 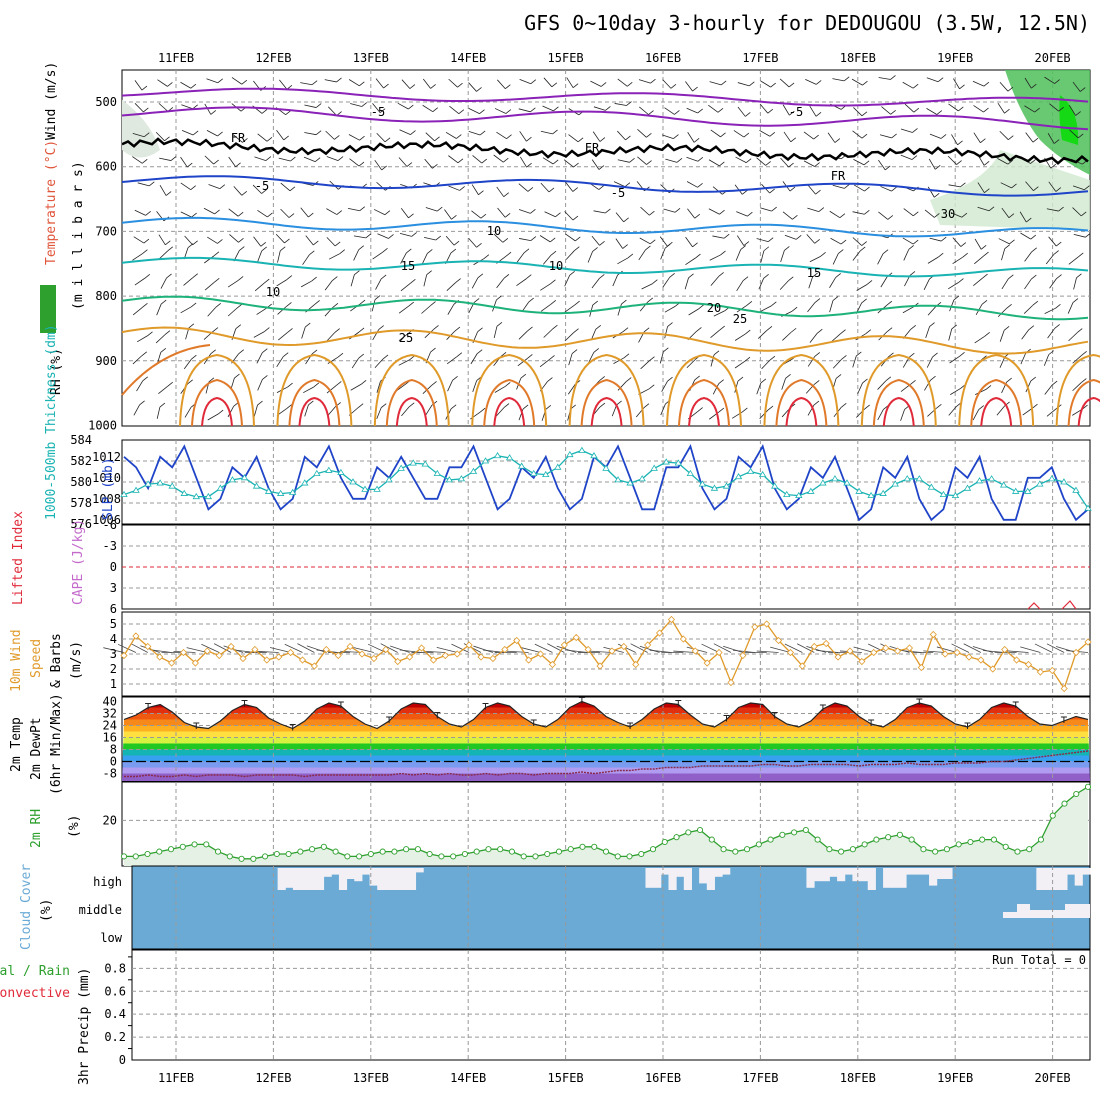 I want to click on temperature-band, so click(x=606, y=728).